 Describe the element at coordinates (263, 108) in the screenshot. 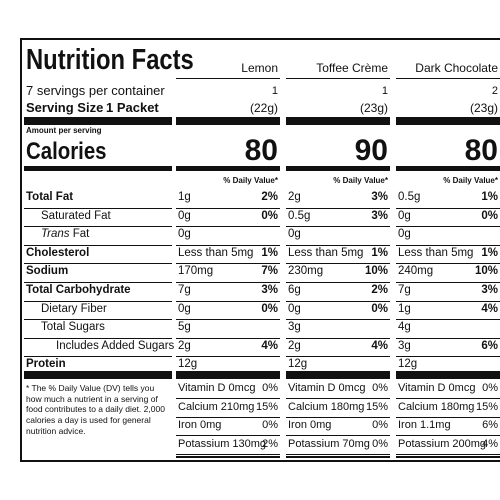

I see `column-serving-grams: (22g)` at that location.